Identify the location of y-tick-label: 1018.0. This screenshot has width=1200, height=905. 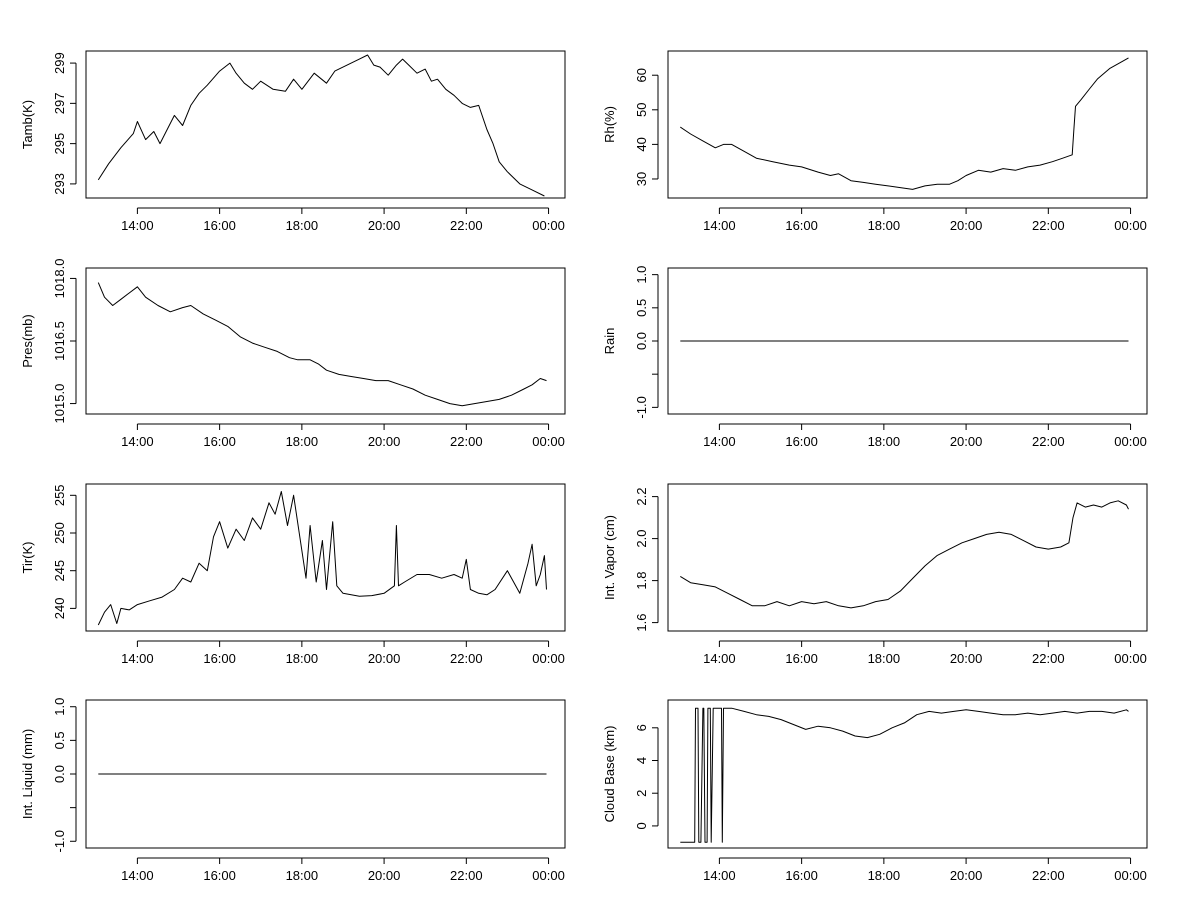
(59, 279).